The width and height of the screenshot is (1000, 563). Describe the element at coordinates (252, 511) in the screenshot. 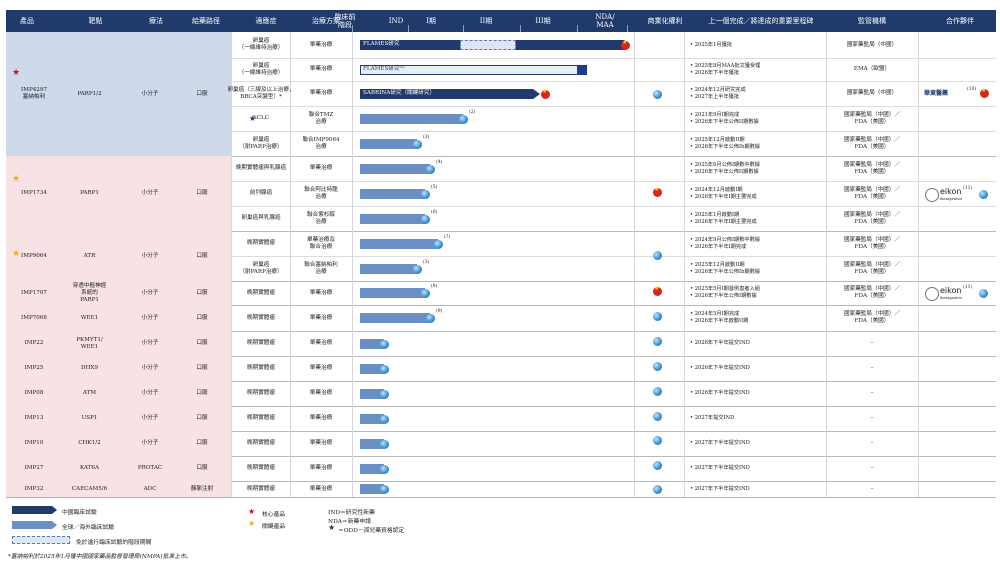

I see `legend-core-star-icon: ★` at that location.